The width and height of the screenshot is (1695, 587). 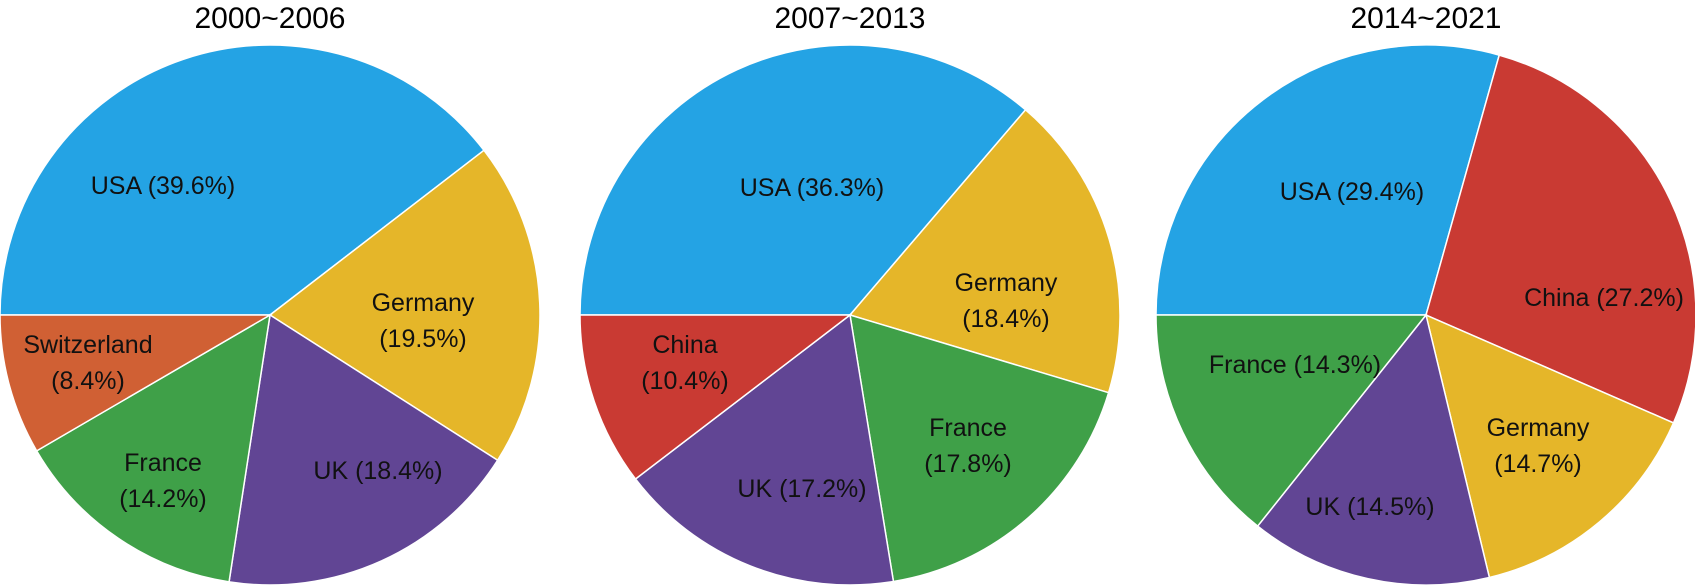 What do you see at coordinates (684, 345) in the screenshot?
I see `slice-label-line: China` at bounding box center [684, 345].